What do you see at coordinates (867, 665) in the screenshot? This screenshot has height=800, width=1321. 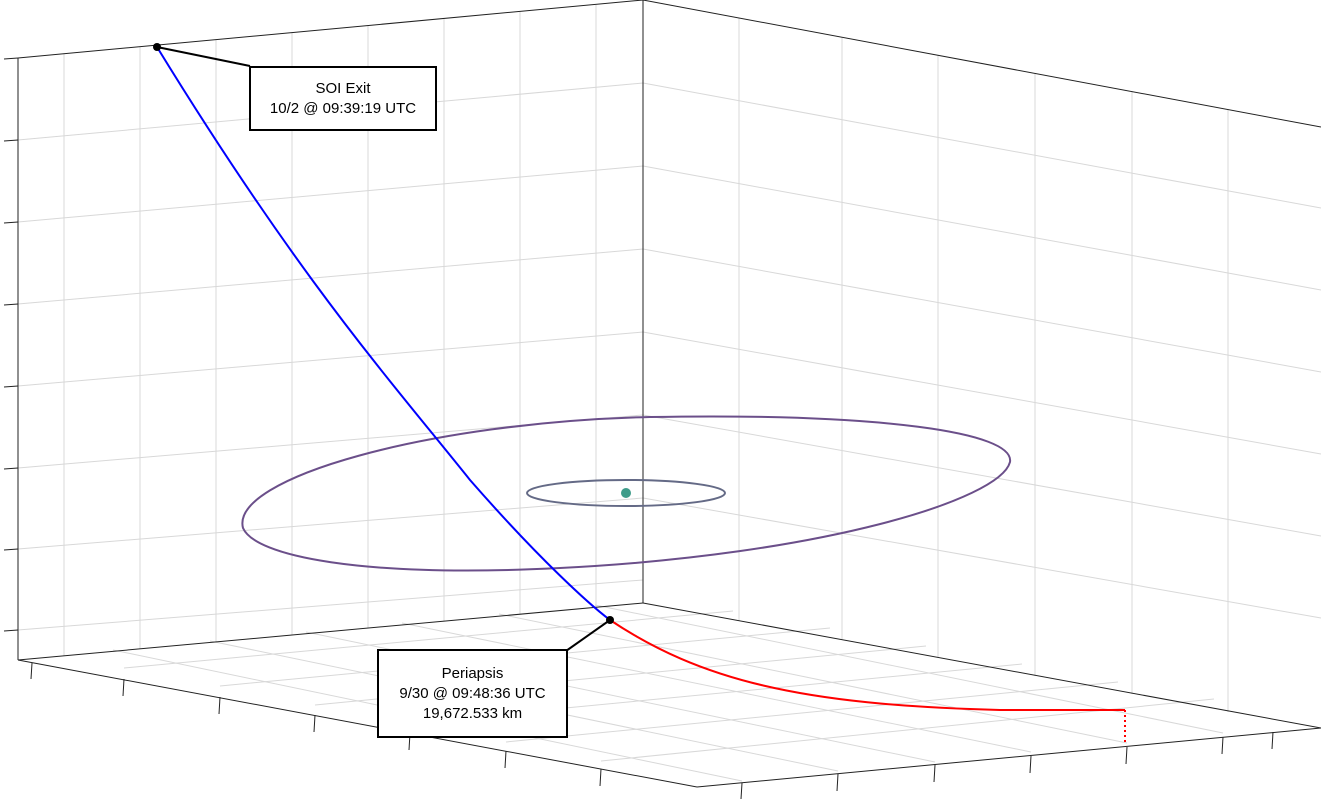 I see `arrival-trajectory` at bounding box center [867, 665].